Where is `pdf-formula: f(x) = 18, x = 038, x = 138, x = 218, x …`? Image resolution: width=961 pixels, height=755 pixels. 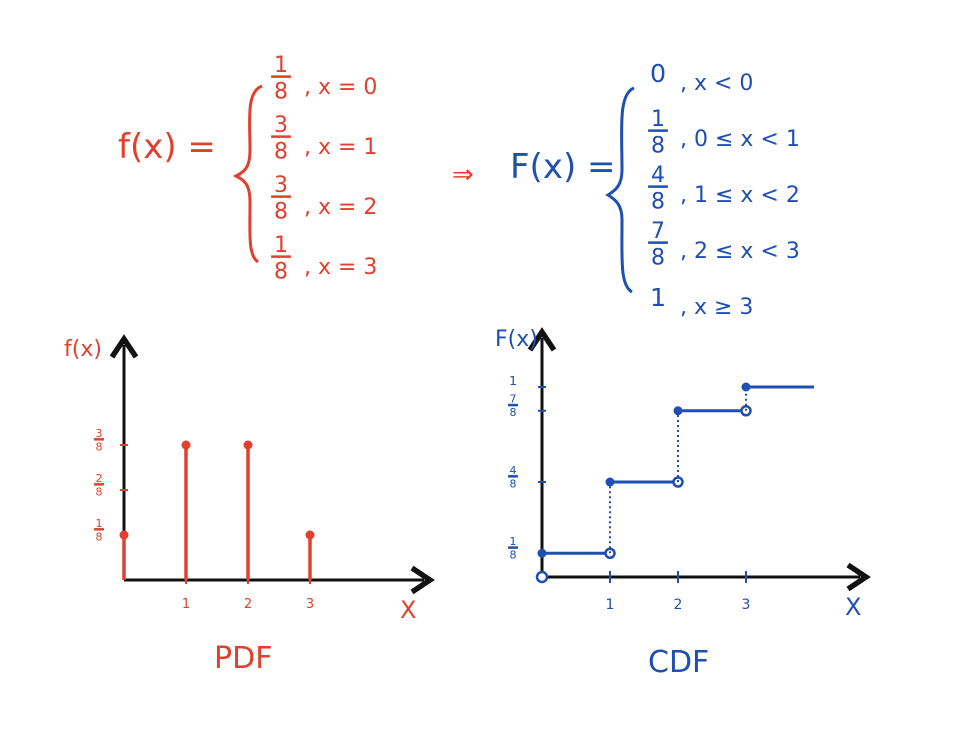
pdf-formula: f(x) = 18, x = 038, x = 138, x = 218, x … is located at coordinates (247, 169).